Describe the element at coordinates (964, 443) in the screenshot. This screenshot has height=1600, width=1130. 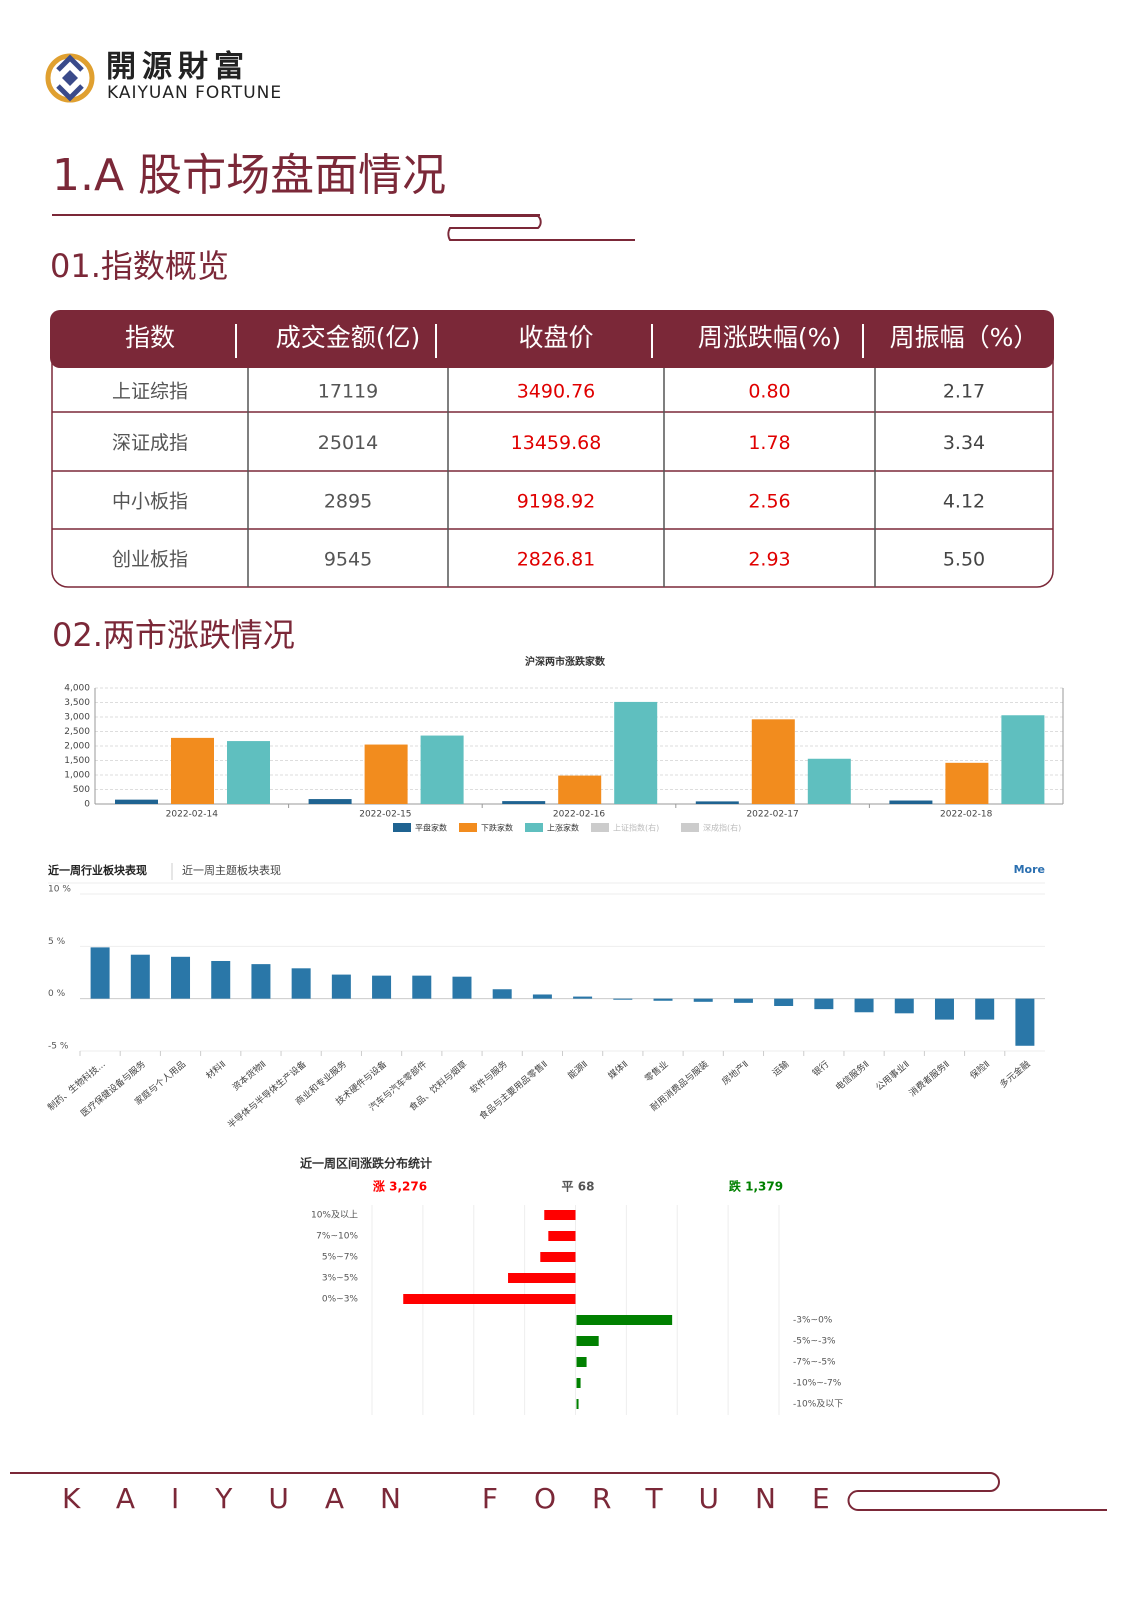
I see `table-cell: 3.34` at that location.